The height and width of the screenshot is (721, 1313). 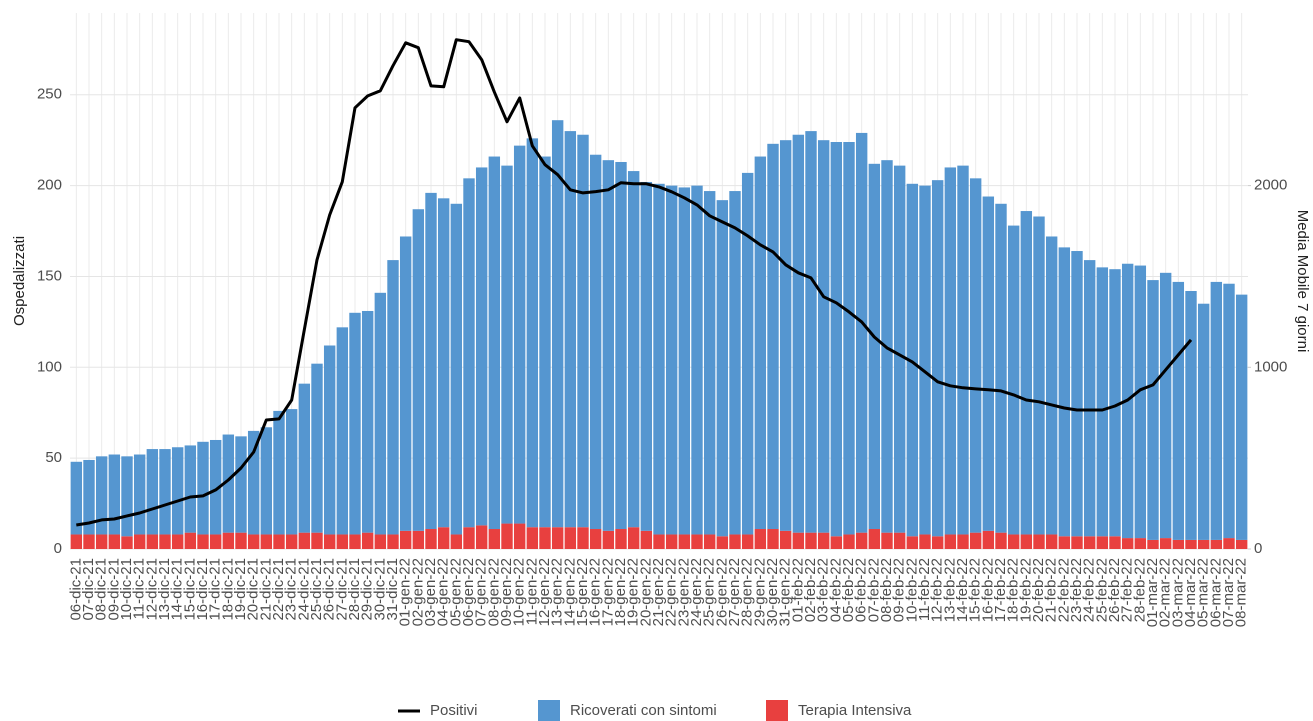 I want to click on x-tick-label: 23-feb-22, so click(x=1076, y=590).